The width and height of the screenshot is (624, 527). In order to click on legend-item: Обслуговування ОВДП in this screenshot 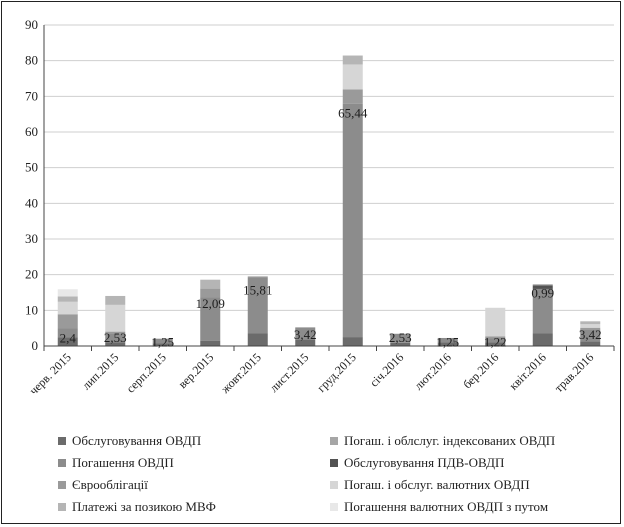, I will do `click(129, 440)`.